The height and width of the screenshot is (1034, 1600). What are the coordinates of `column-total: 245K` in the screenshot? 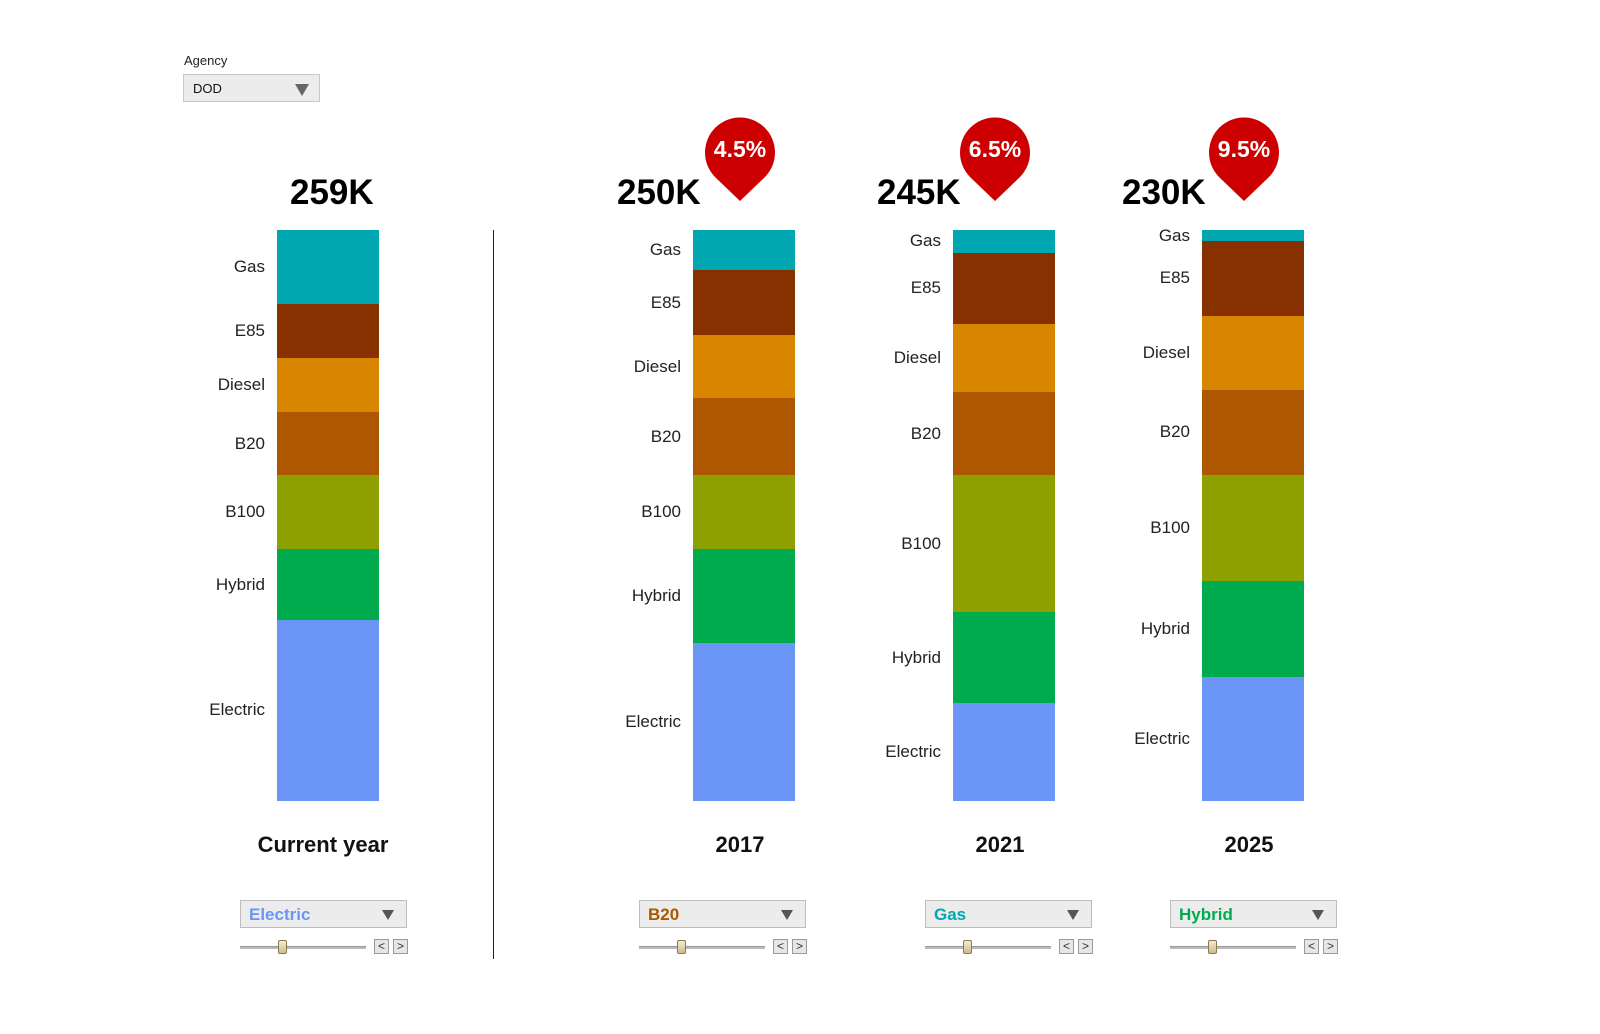 It's located at (919, 192).